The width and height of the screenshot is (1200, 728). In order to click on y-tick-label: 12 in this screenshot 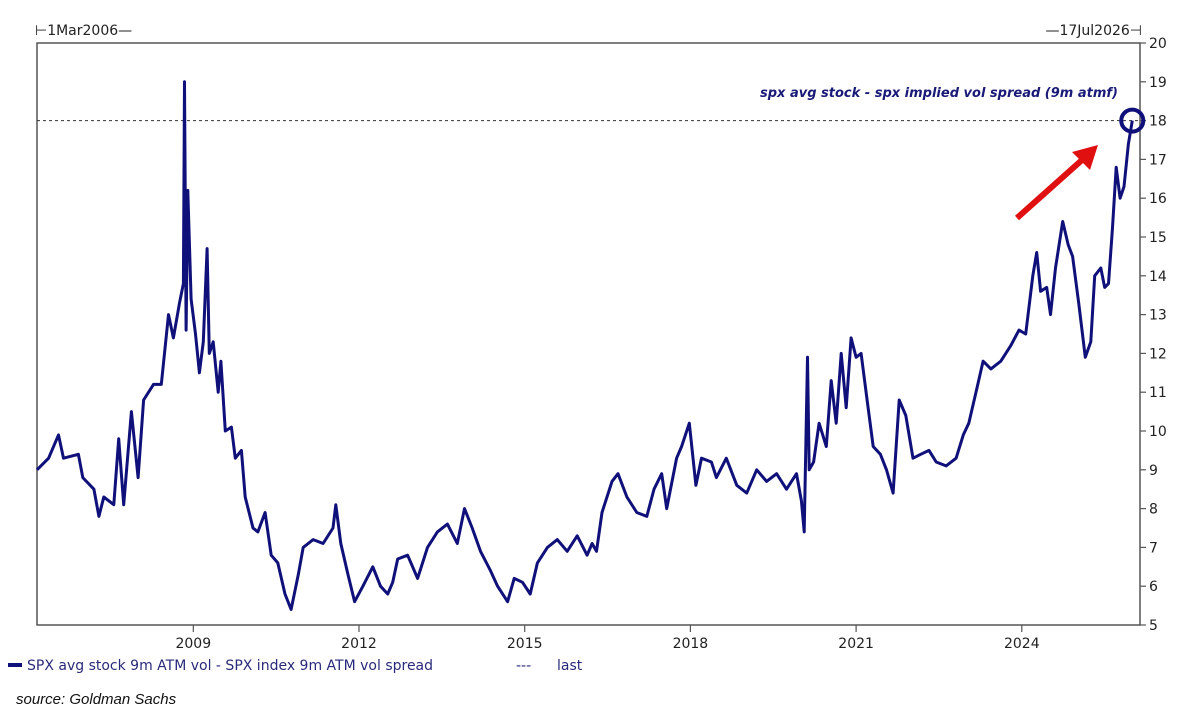, I will do `click(1158, 354)`.